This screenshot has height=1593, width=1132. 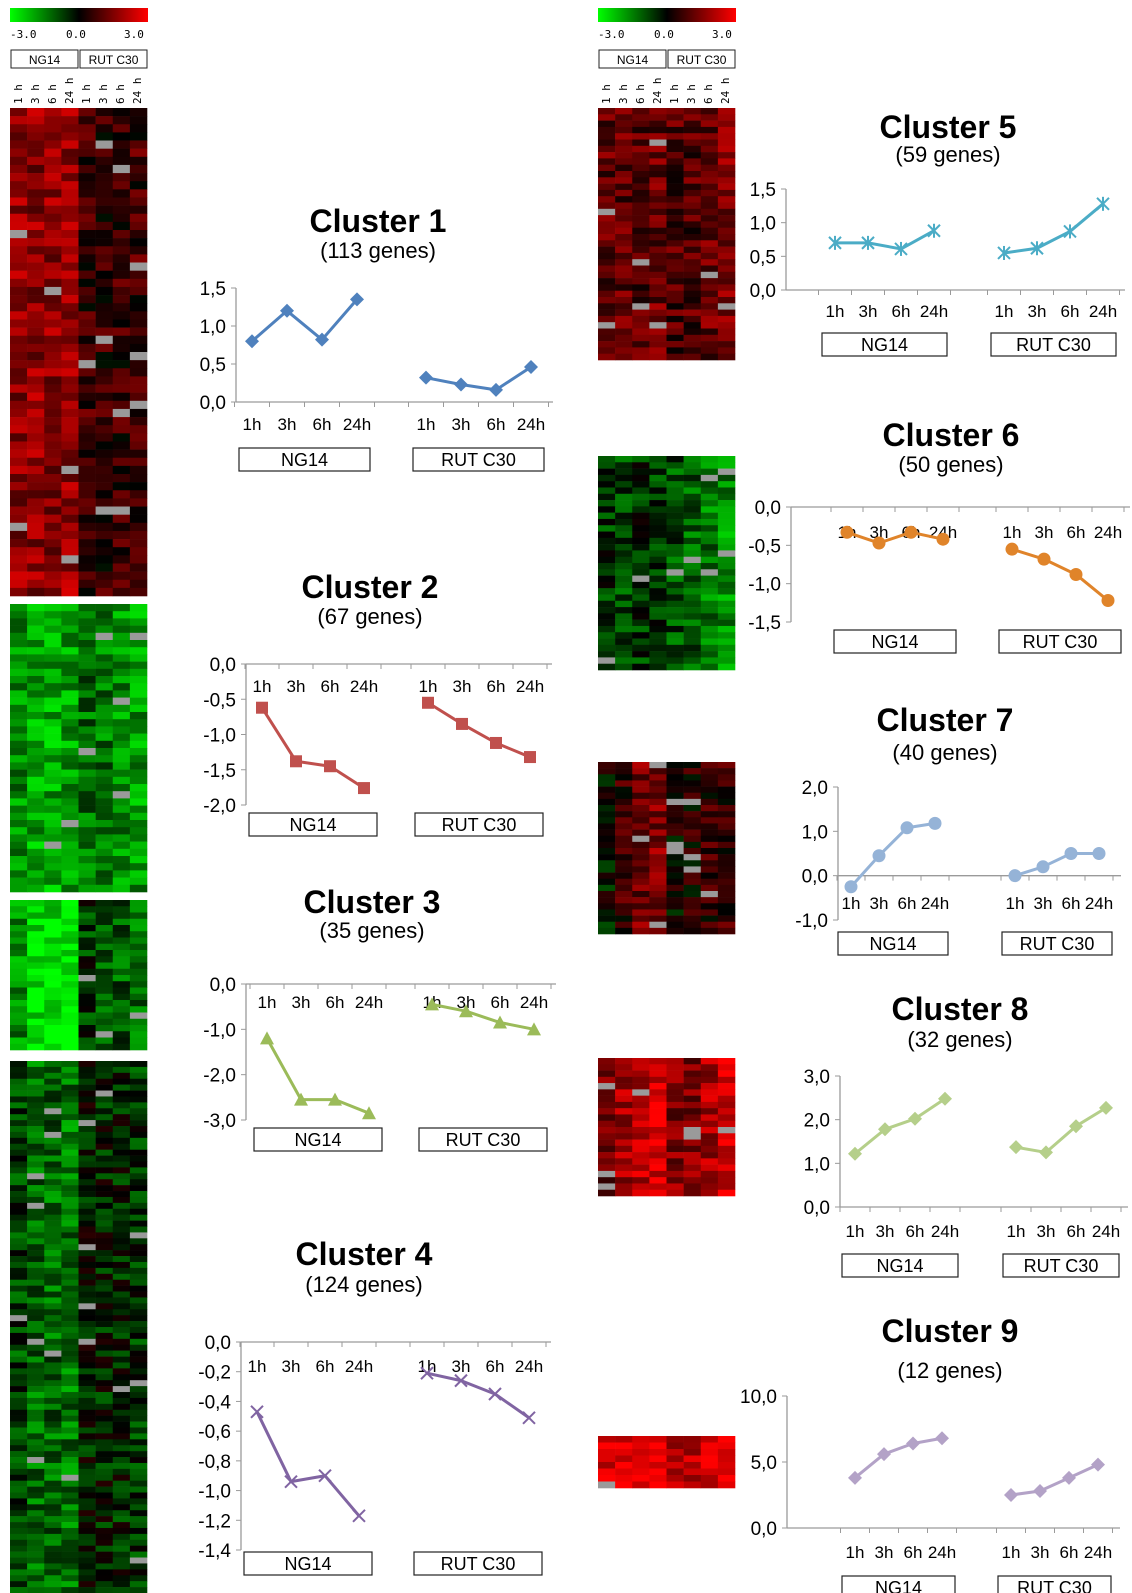 What do you see at coordinates (815, 832) in the screenshot?
I see `y-tick-label: 1,0` at bounding box center [815, 832].